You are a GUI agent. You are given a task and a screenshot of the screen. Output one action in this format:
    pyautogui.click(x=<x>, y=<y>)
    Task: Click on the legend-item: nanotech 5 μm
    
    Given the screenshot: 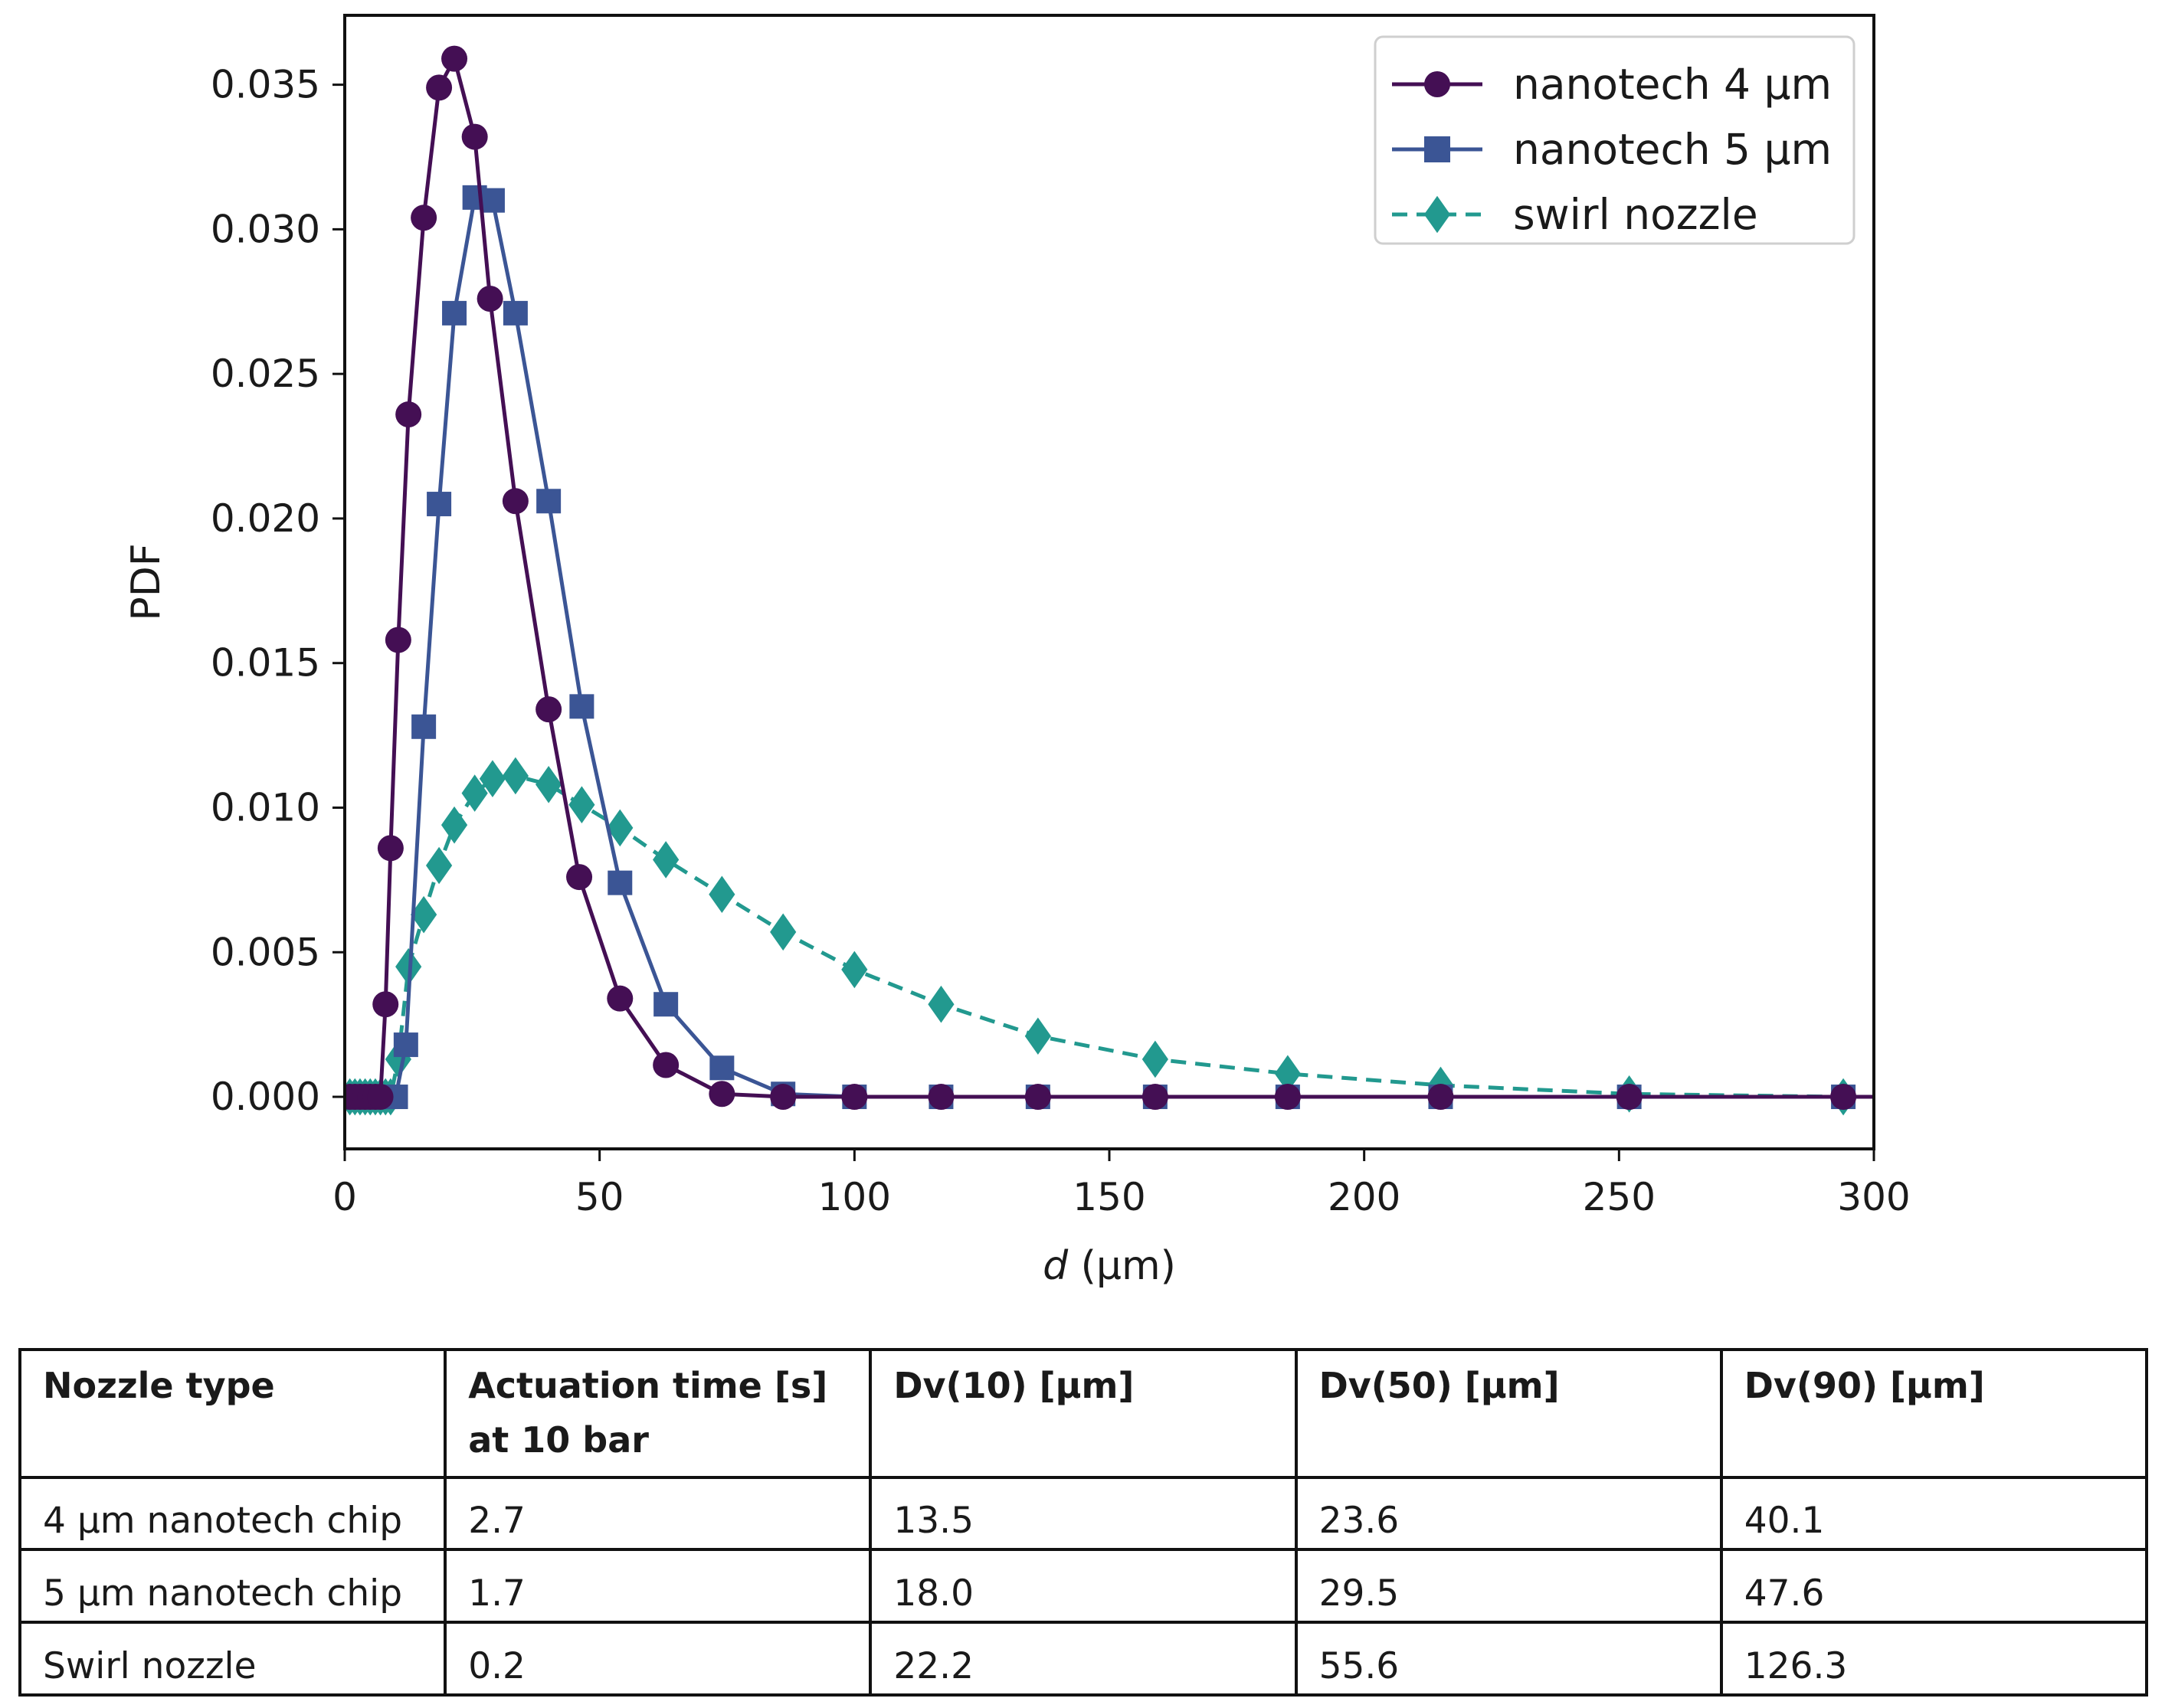 What is the action you would take?
    pyautogui.click(x=1612, y=149)
    